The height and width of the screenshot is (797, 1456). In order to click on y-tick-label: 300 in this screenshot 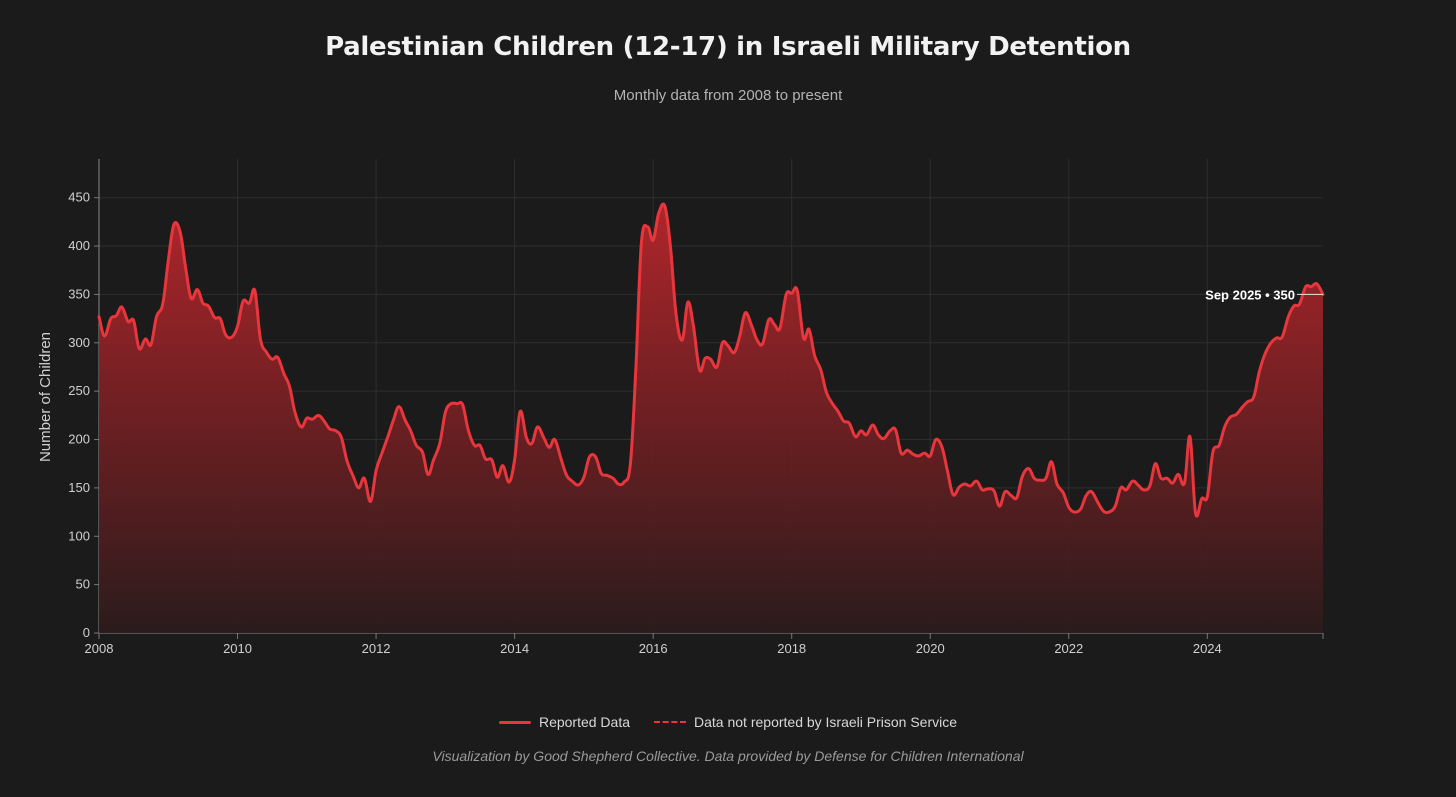, I will do `click(79, 342)`.